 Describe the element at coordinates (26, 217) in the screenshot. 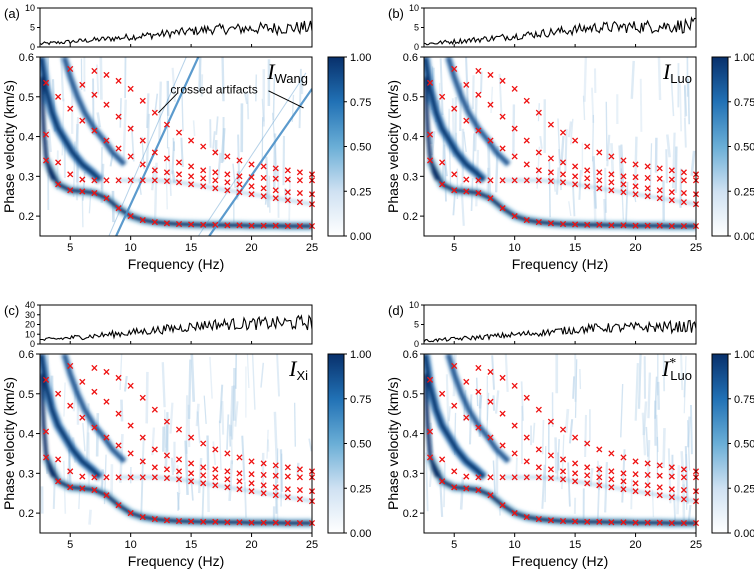

I see `ytick-label: 0.2` at that location.